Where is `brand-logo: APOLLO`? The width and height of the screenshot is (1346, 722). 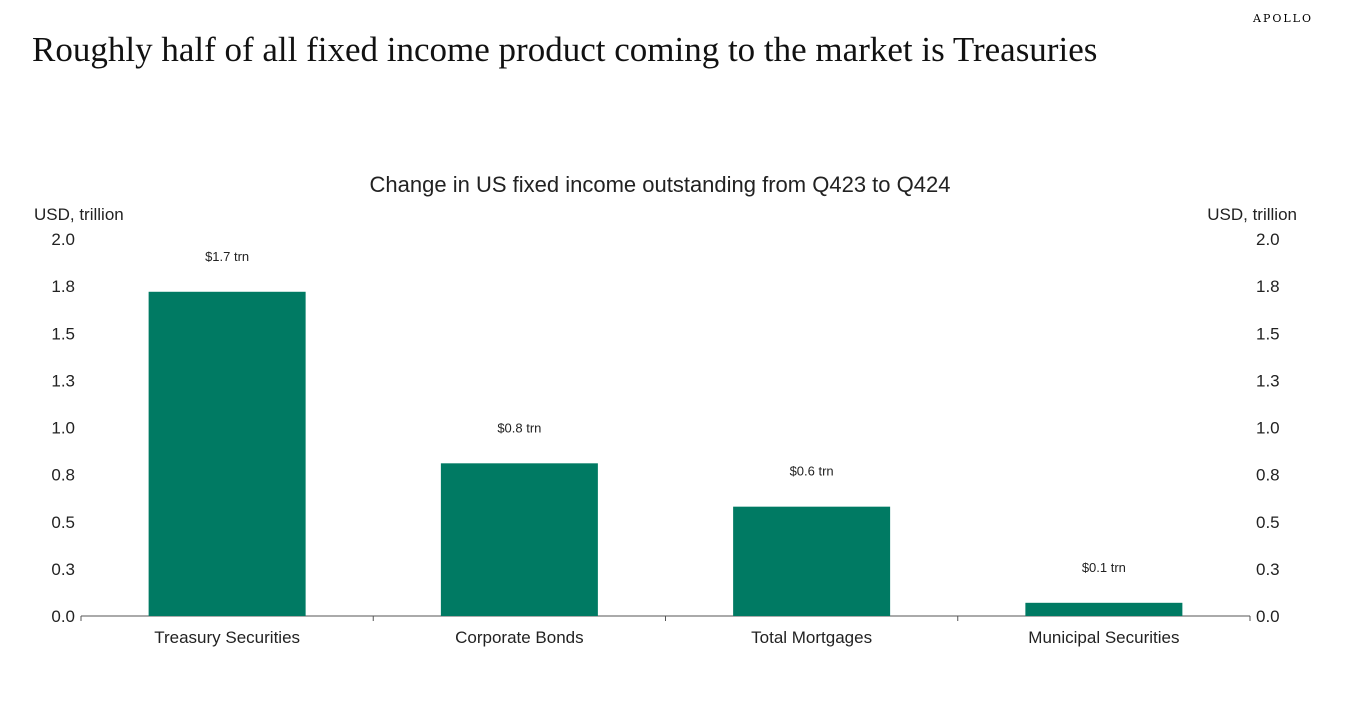 brand-logo: APOLLO is located at coordinates (1283, 18).